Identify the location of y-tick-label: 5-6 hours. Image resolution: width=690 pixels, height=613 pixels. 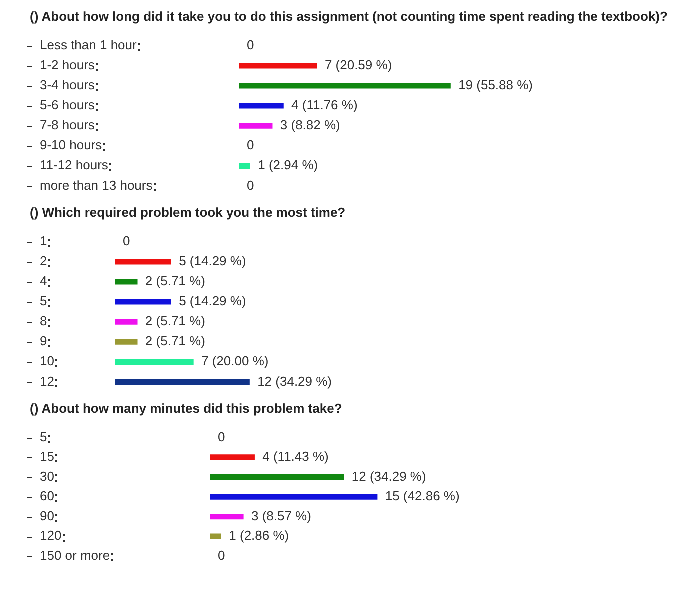
(68, 105).